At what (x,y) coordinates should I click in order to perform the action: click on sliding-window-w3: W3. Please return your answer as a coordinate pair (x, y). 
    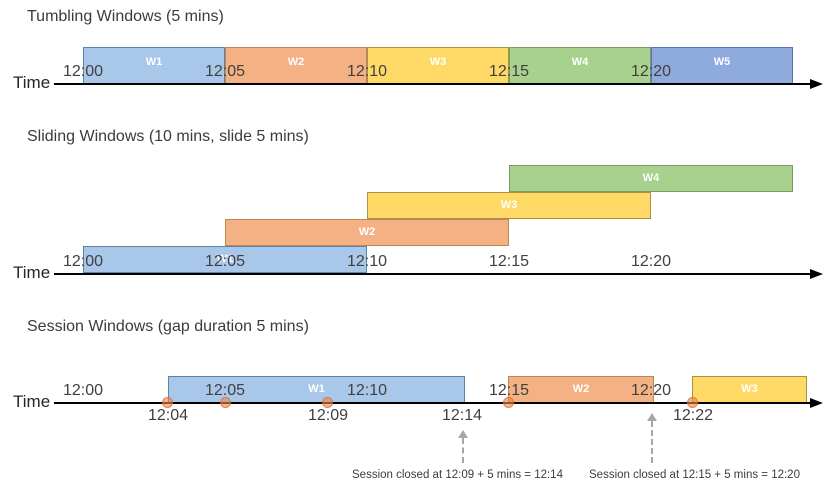
    Looking at the image, I should click on (509, 205).